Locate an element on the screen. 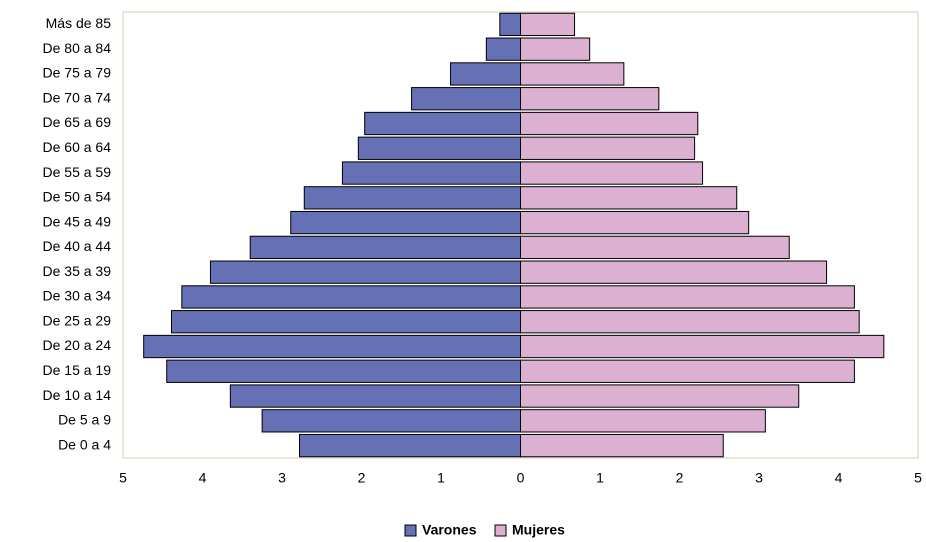 The width and height of the screenshot is (926, 542). y-tick-label: De 20 a 24 is located at coordinates (77, 345).